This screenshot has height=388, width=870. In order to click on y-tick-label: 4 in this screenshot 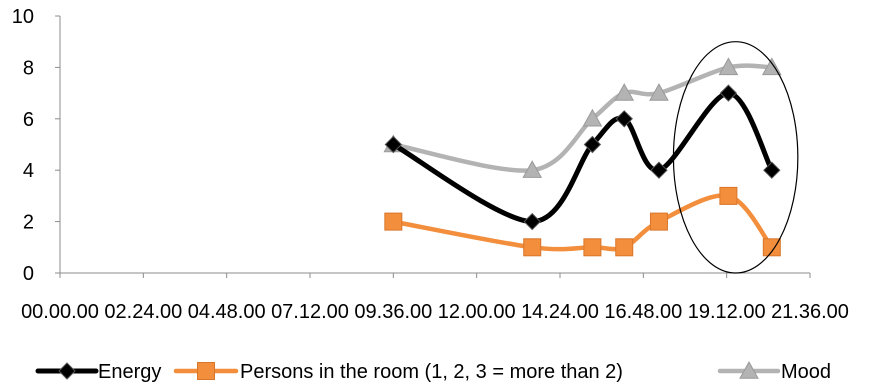, I will do `click(28, 171)`.